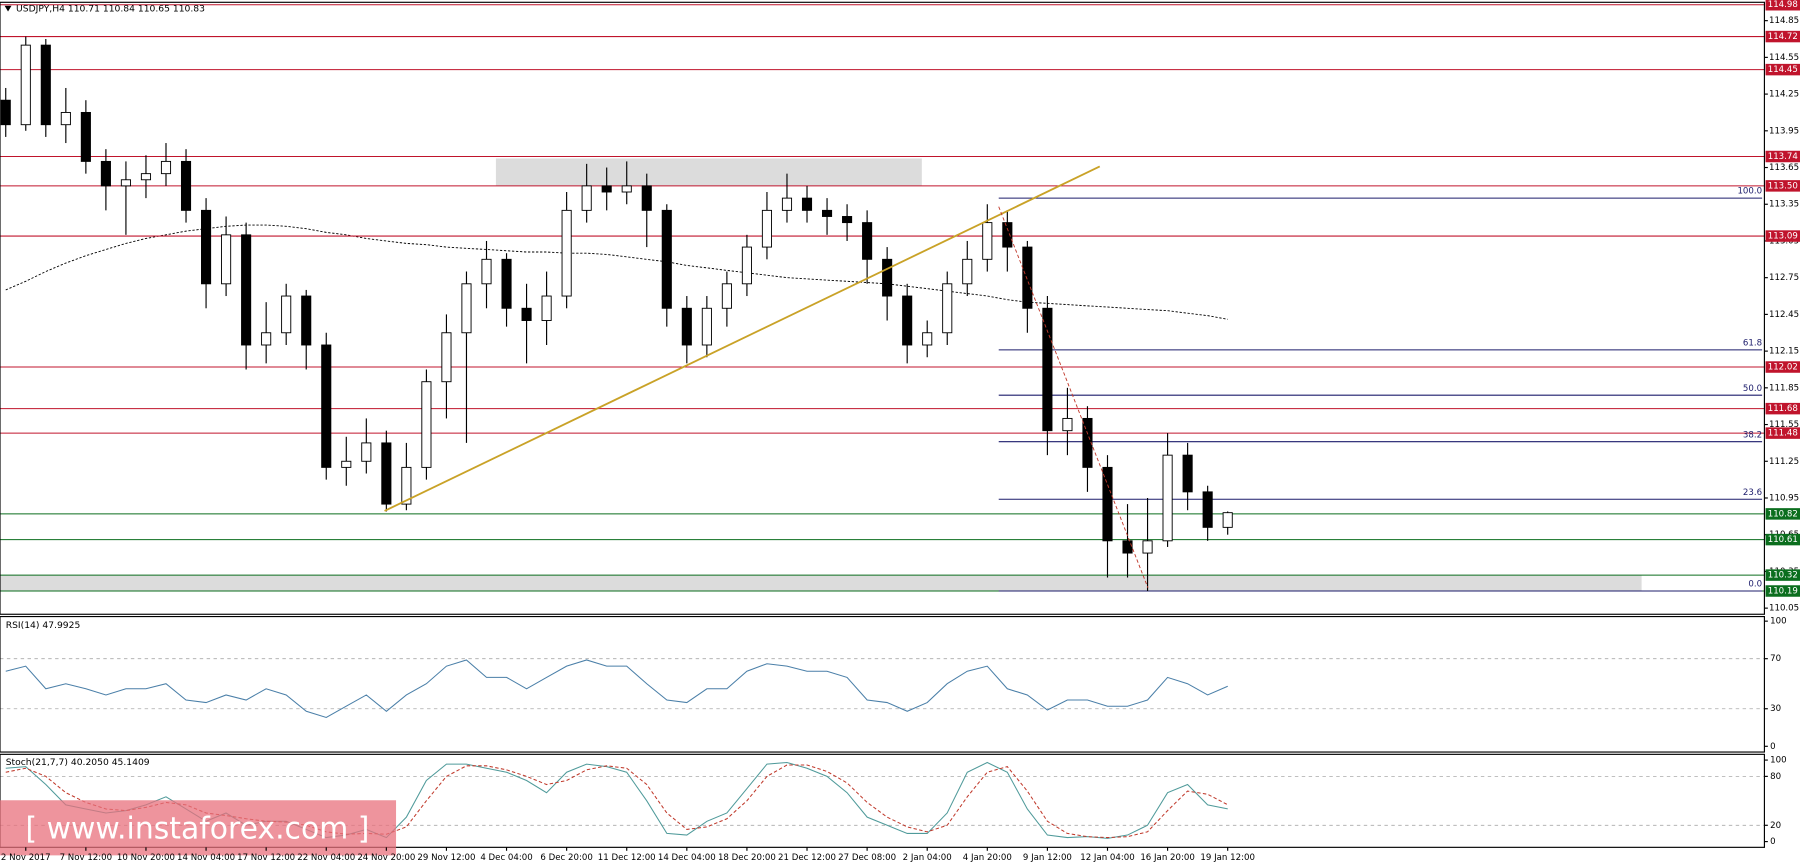  What do you see at coordinates (747, 858) in the screenshot?
I see `x-tick-label: 18 Dec 20:00` at bounding box center [747, 858].